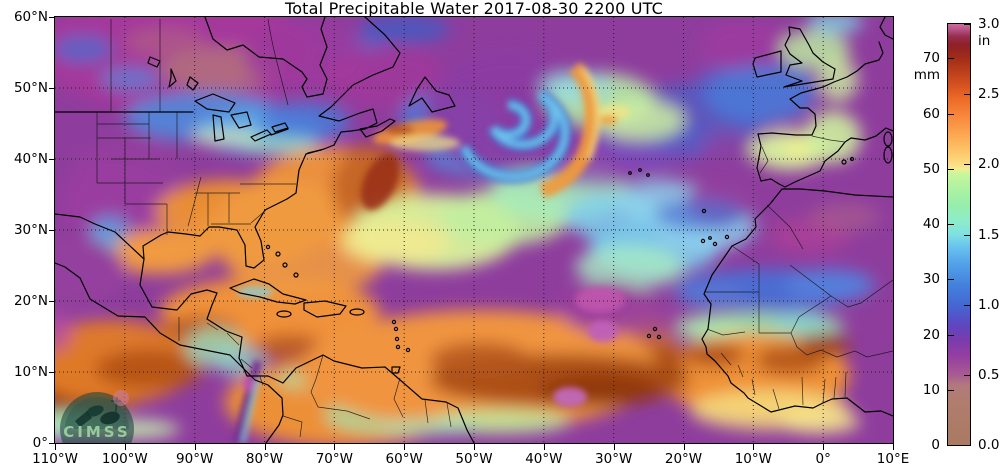 Image resolution: width=1000 pixels, height=470 pixels. What do you see at coordinates (40, 443) in the screenshot?
I see `lat-tick-label: 0°` at bounding box center [40, 443].